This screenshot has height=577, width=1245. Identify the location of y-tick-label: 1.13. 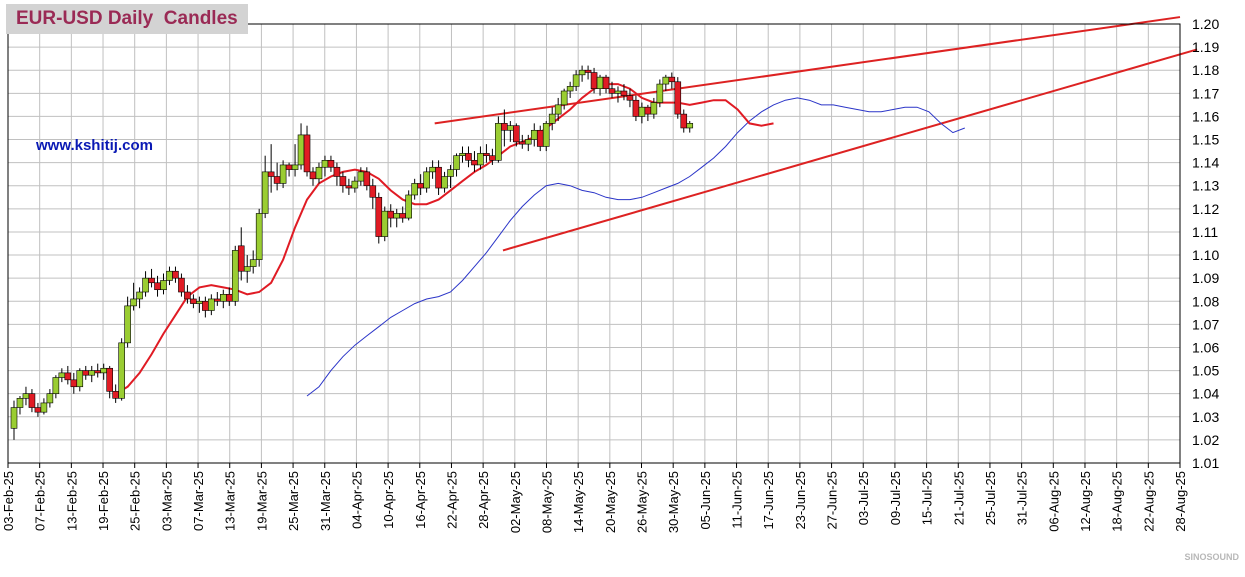
(1205, 186).